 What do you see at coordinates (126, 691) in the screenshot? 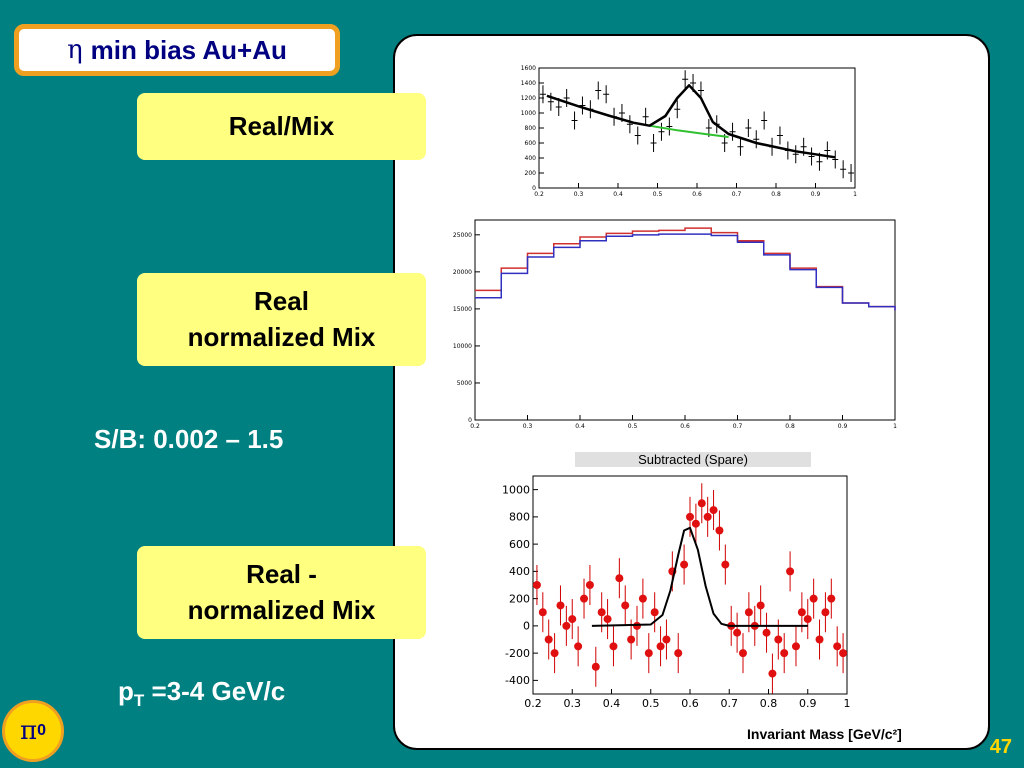
I see `pt-p: p` at bounding box center [126, 691].